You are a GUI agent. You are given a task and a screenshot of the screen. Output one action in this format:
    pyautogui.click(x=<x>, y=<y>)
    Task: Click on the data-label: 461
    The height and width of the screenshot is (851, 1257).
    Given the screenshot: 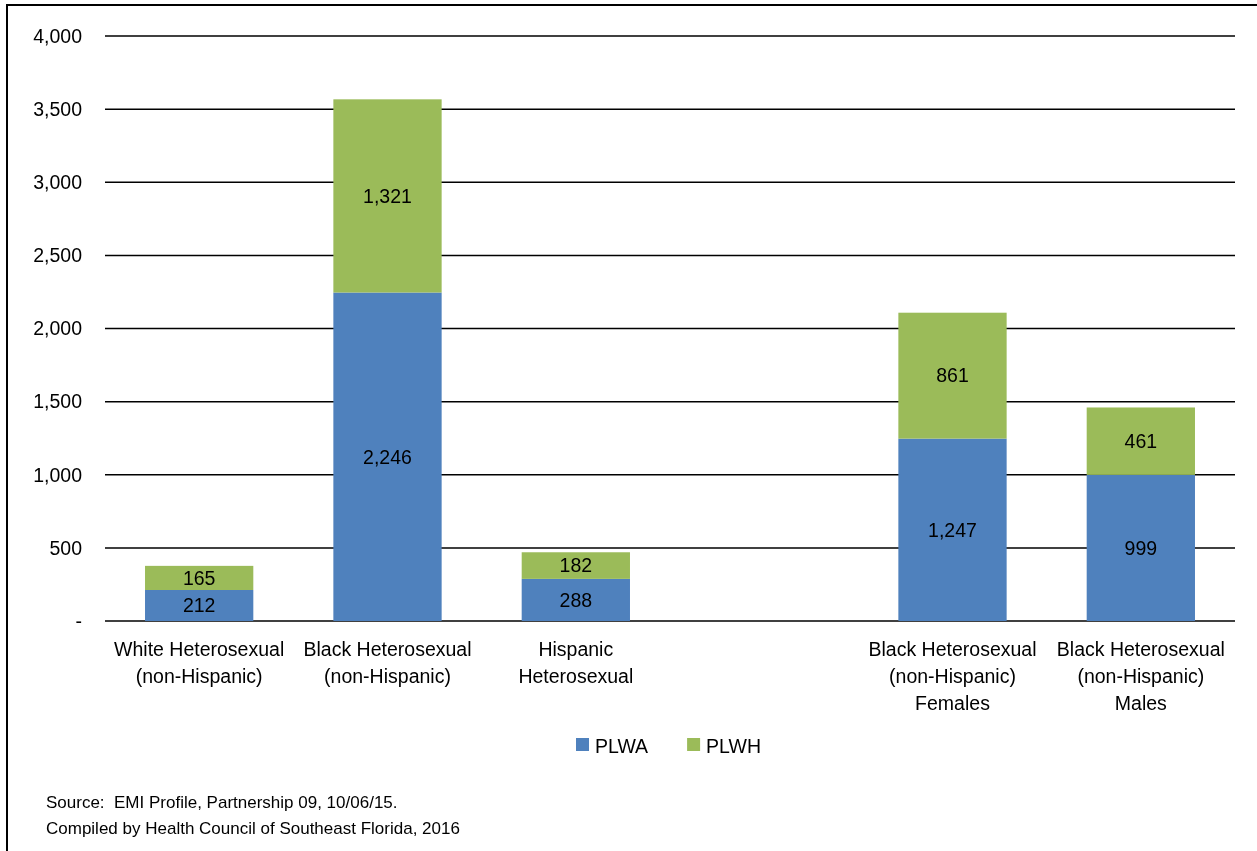 What is the action you would take?
    pyautogui.click(x=1141, y=441)
    